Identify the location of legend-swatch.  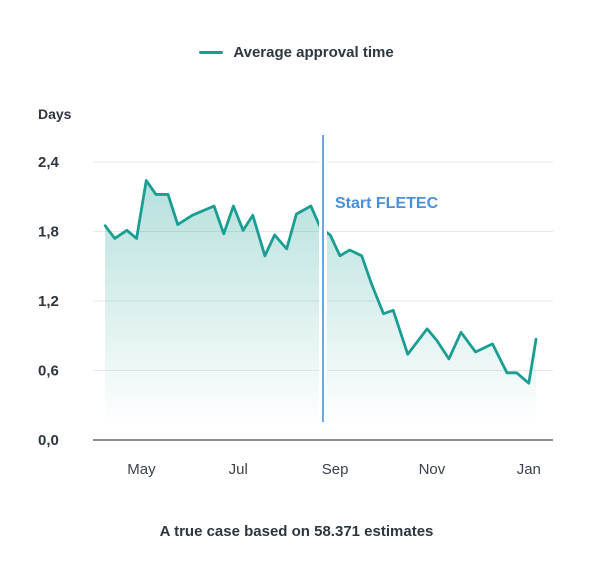
(211, 52).